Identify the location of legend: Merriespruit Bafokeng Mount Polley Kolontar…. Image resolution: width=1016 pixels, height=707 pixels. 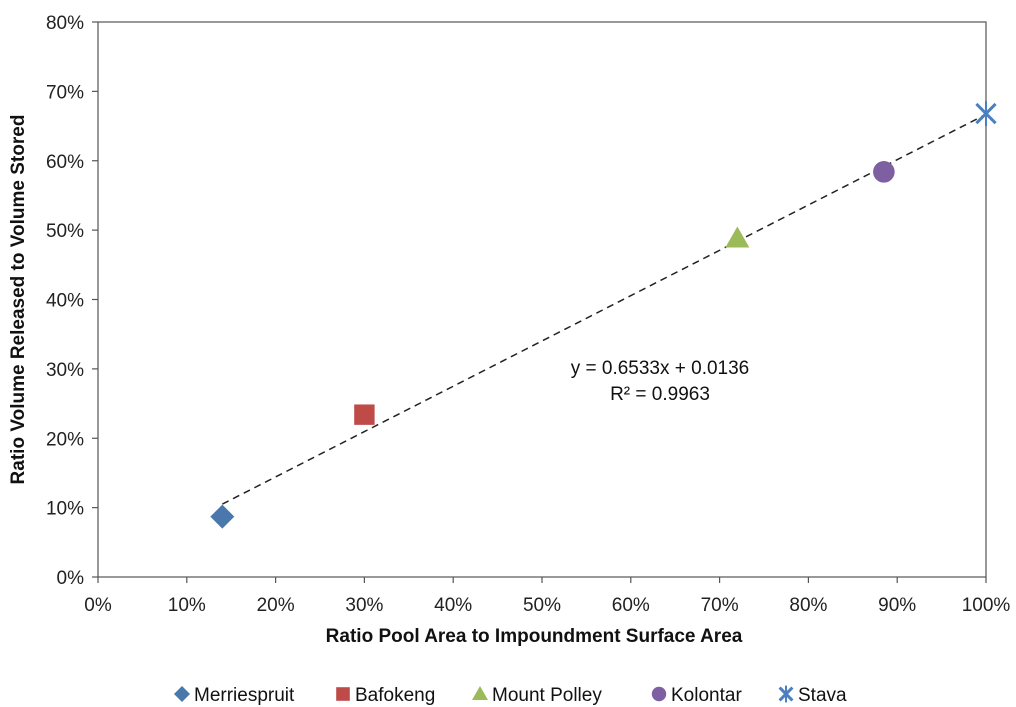
(510, 695).